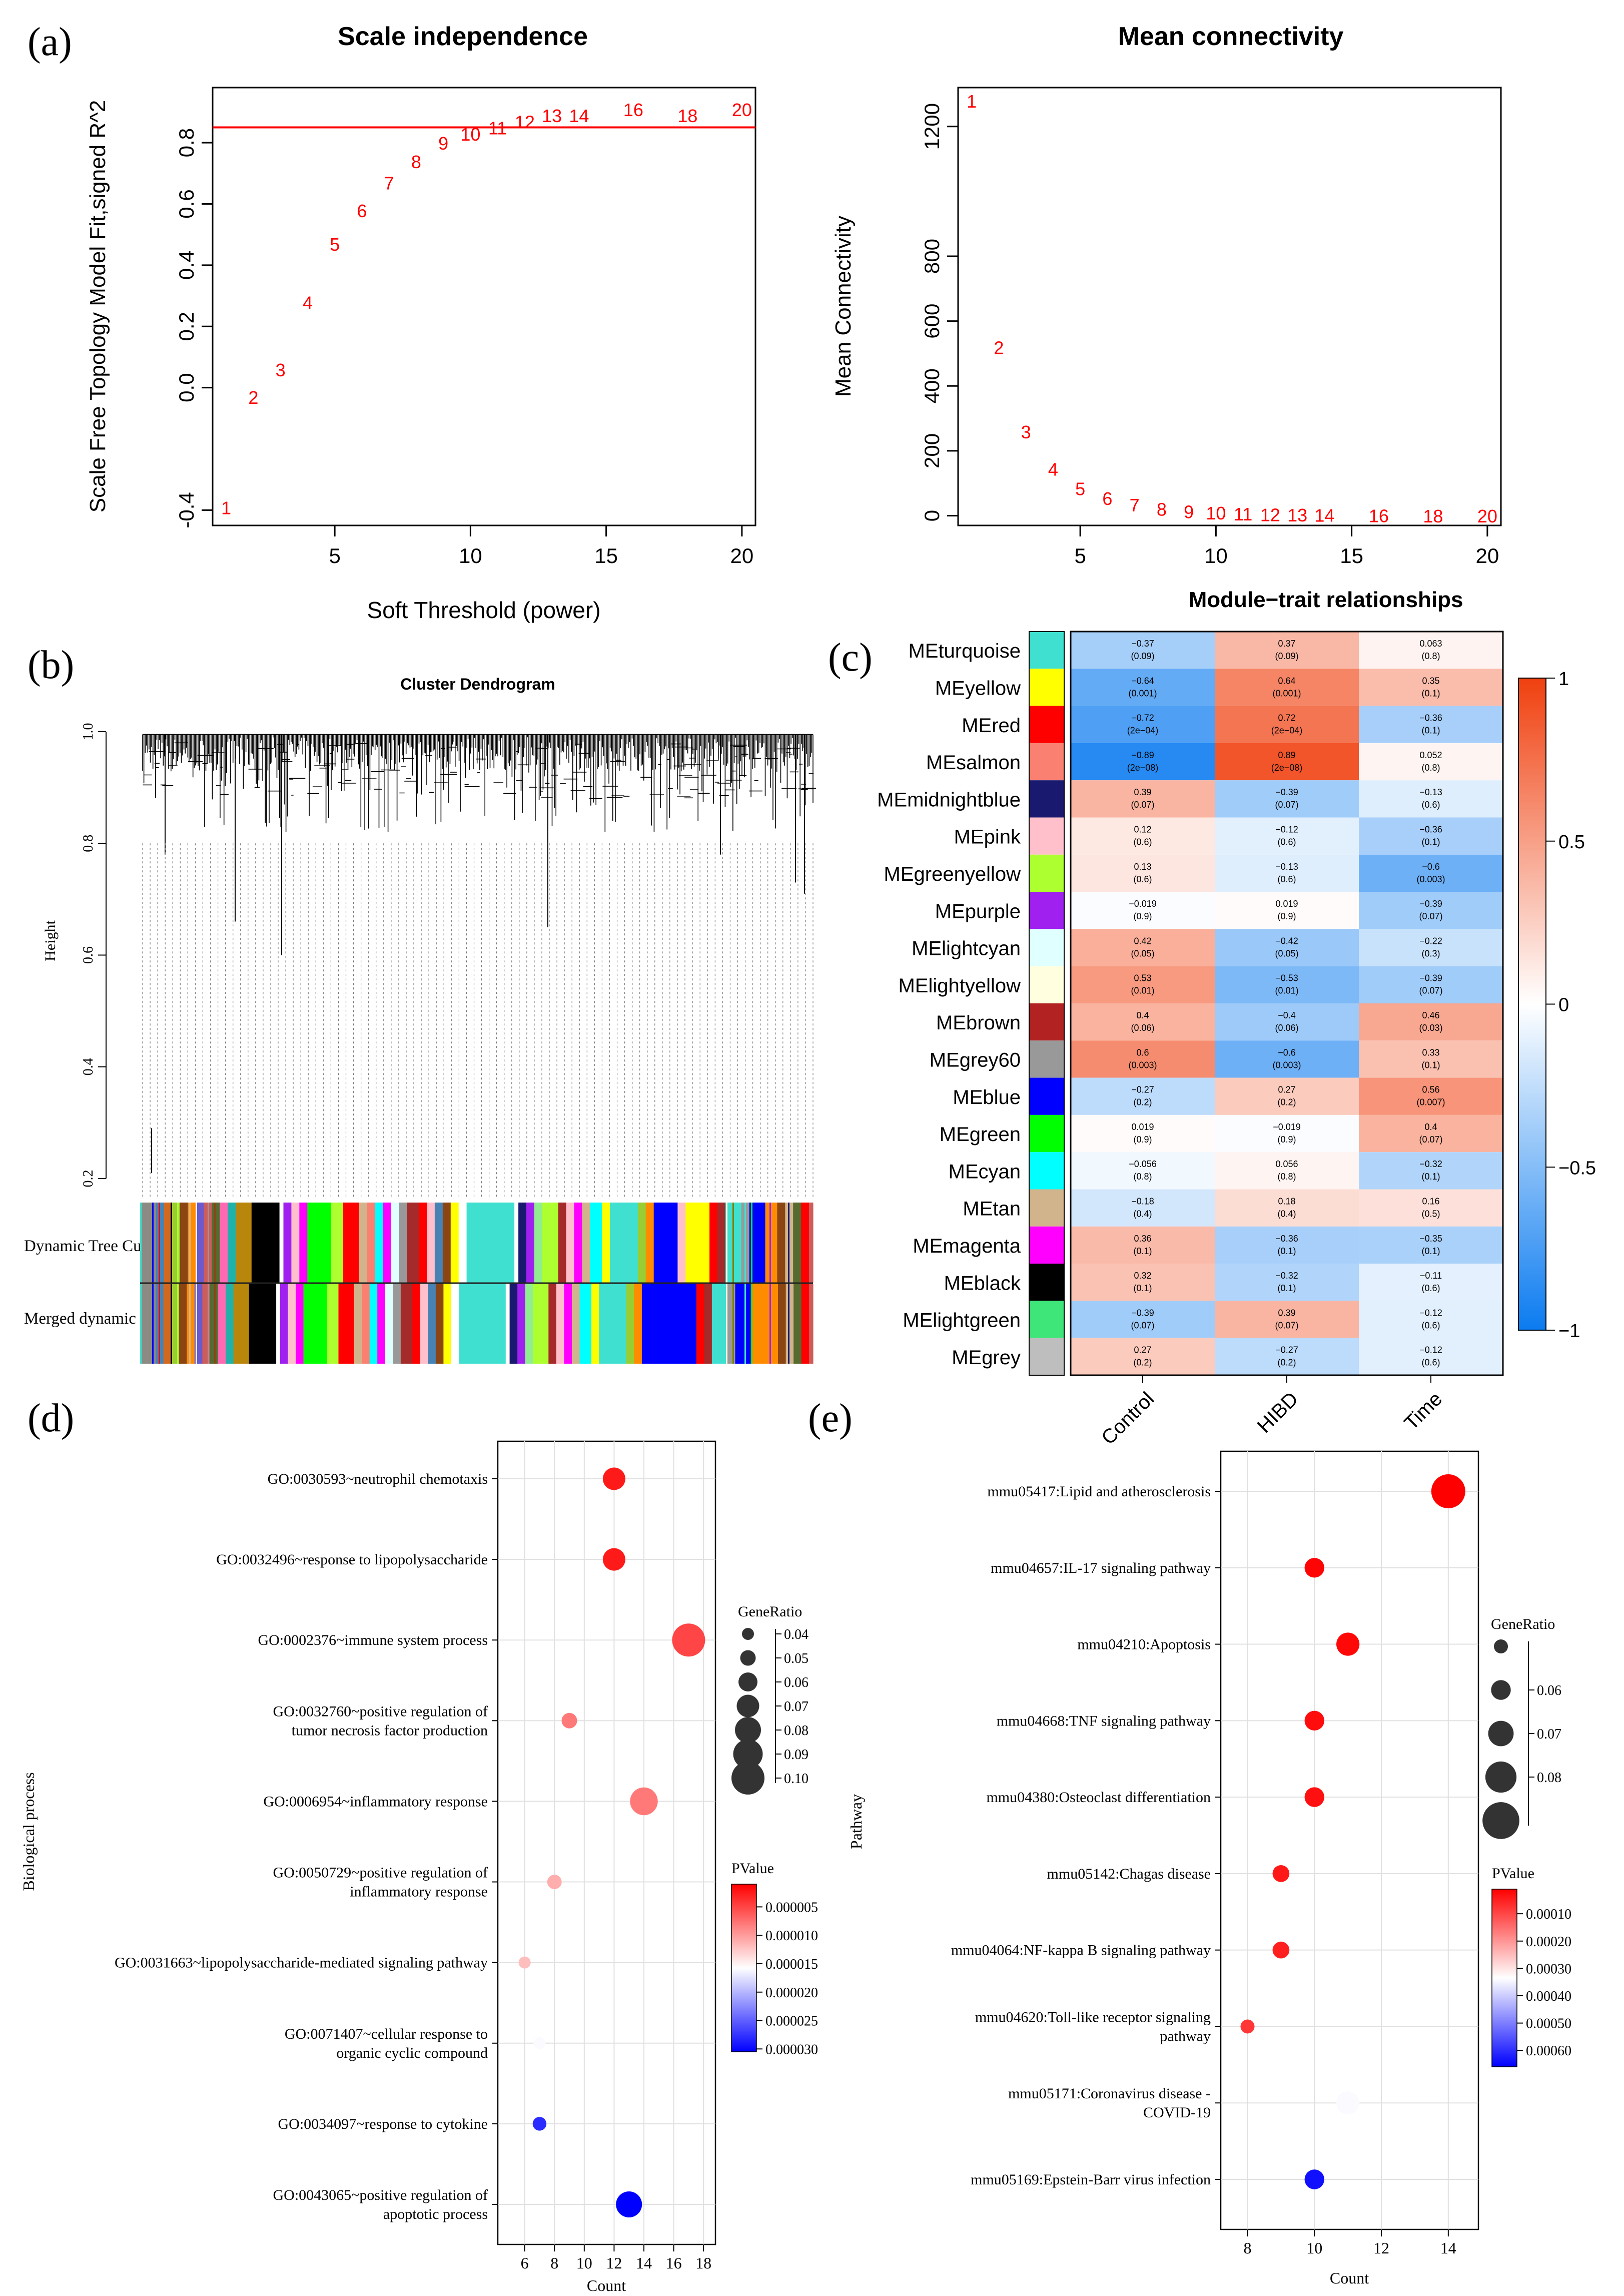 Image resolution: width=1624 pixels, height=2296 pixels. I want to click on point-label: 18, so click(1433, 516).